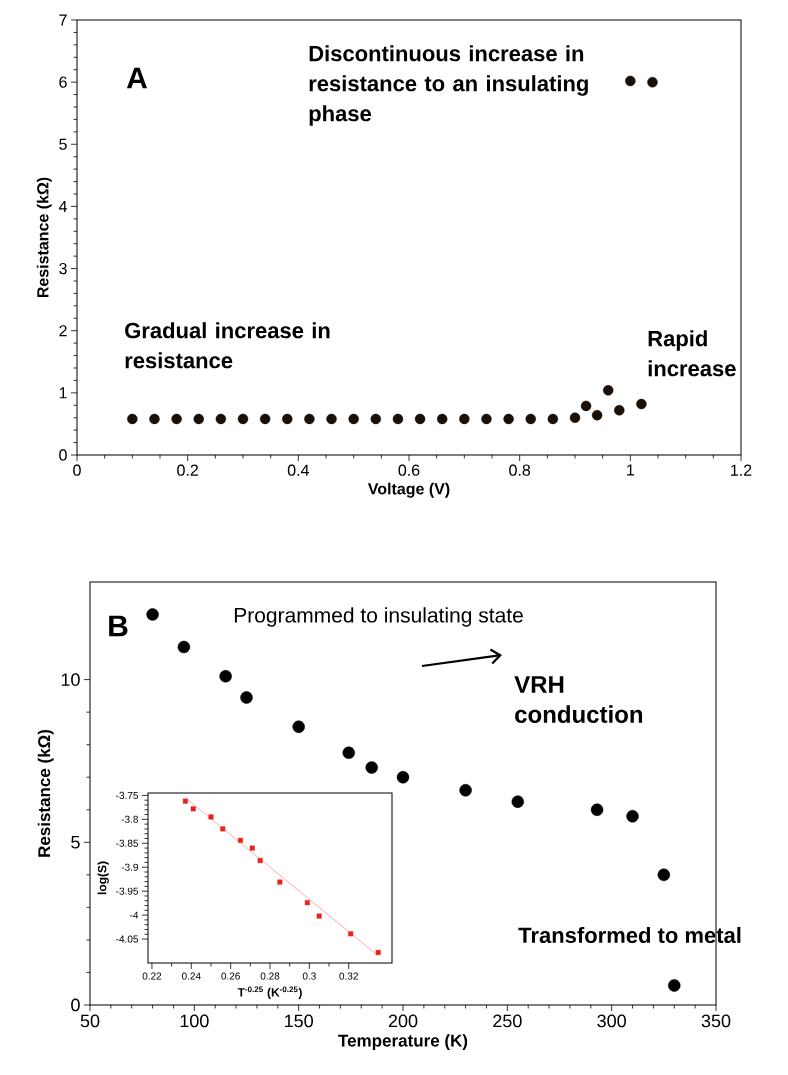 The image size is (788, 1075). Describe the element at coordinates (309, 976) in the screenshot. I see `x-tick-label: 0.3` at that location.